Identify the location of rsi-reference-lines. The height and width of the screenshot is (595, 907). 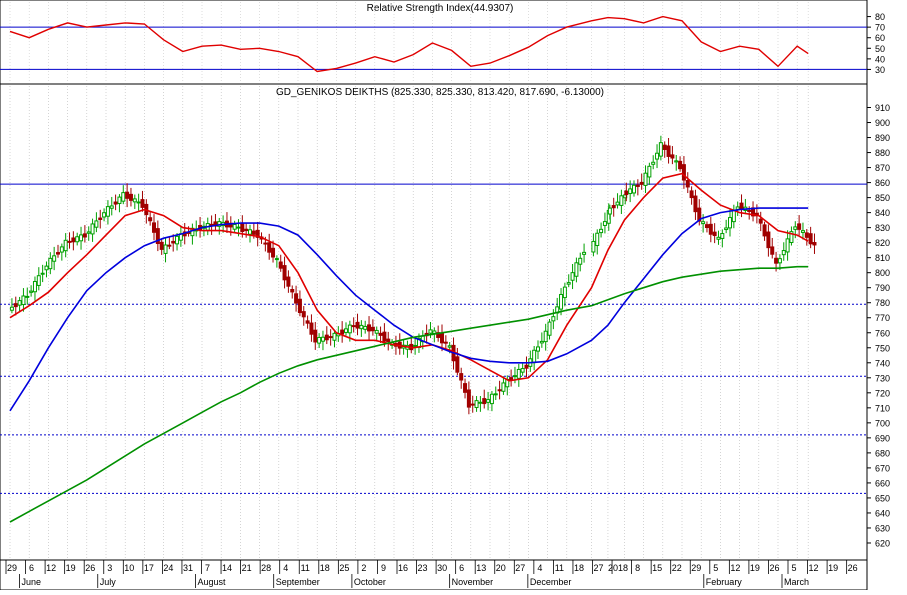
(433, 48).